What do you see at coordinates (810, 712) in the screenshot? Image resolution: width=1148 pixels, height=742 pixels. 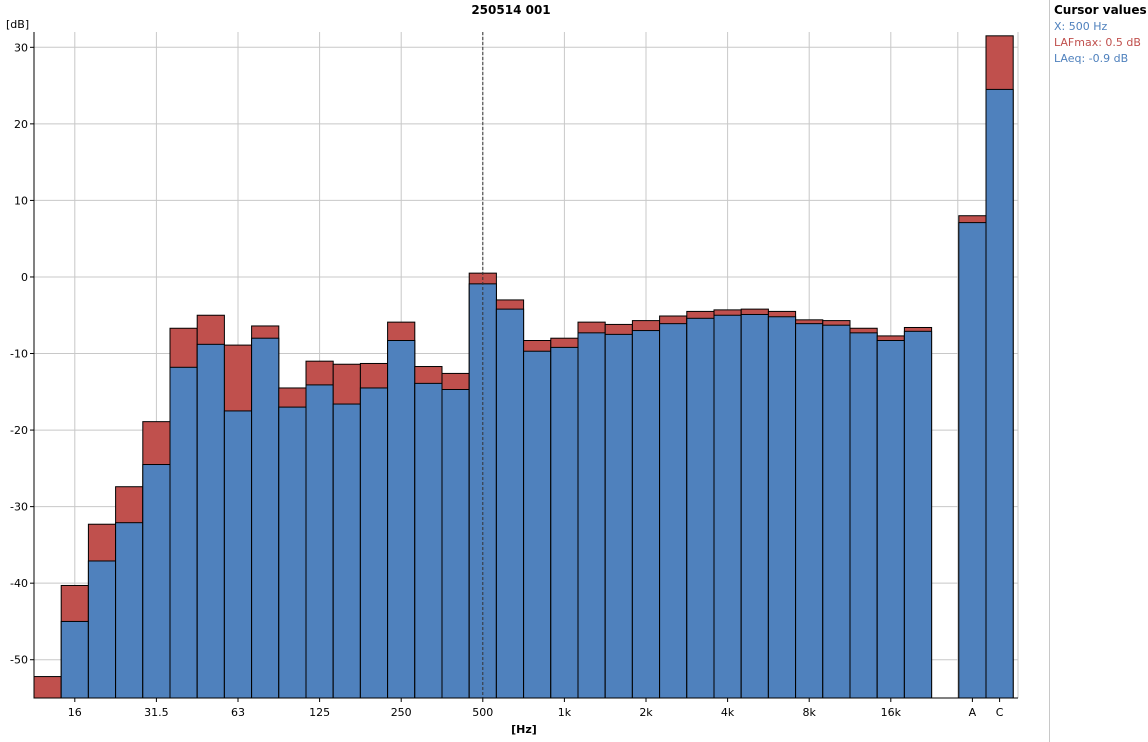 I see `x-tick-label: 8k` at bounding box center [810, 712].